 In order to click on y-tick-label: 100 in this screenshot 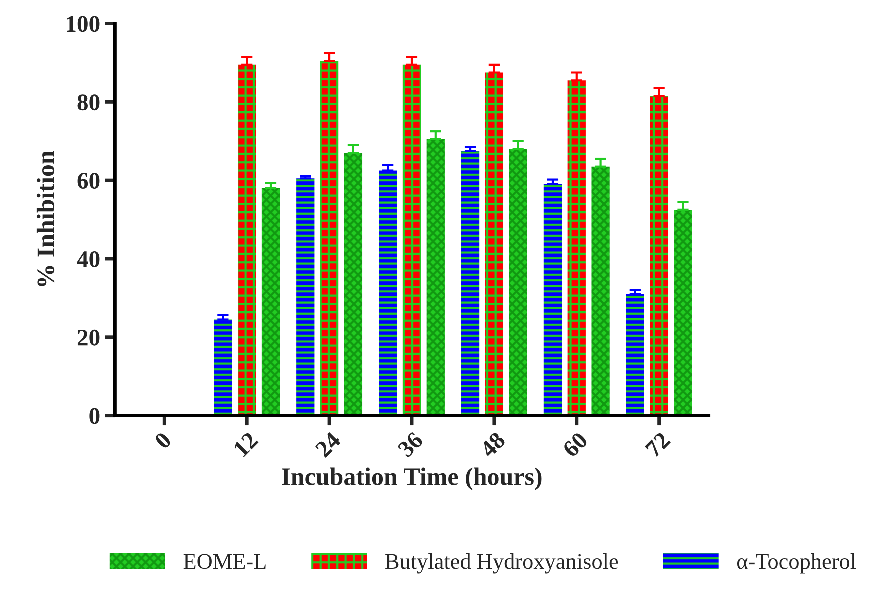, I will do `click(83, 24)`.